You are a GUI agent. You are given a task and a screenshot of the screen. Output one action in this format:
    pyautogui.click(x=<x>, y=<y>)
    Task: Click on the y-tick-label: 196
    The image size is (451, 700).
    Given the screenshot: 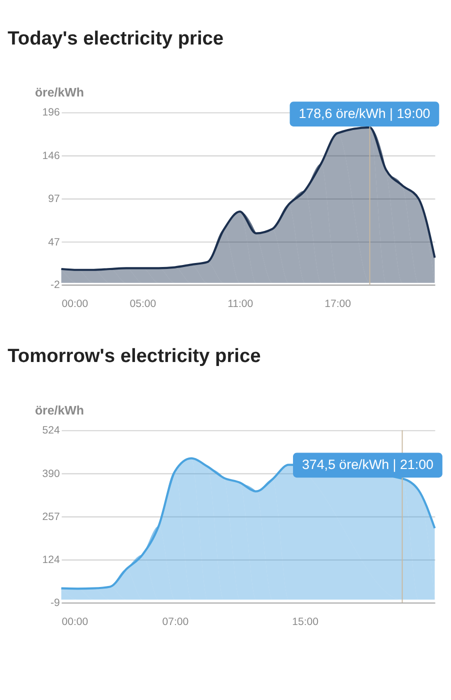 What is the action you would take?
    pyautogui.click(x=51, y=112)
    